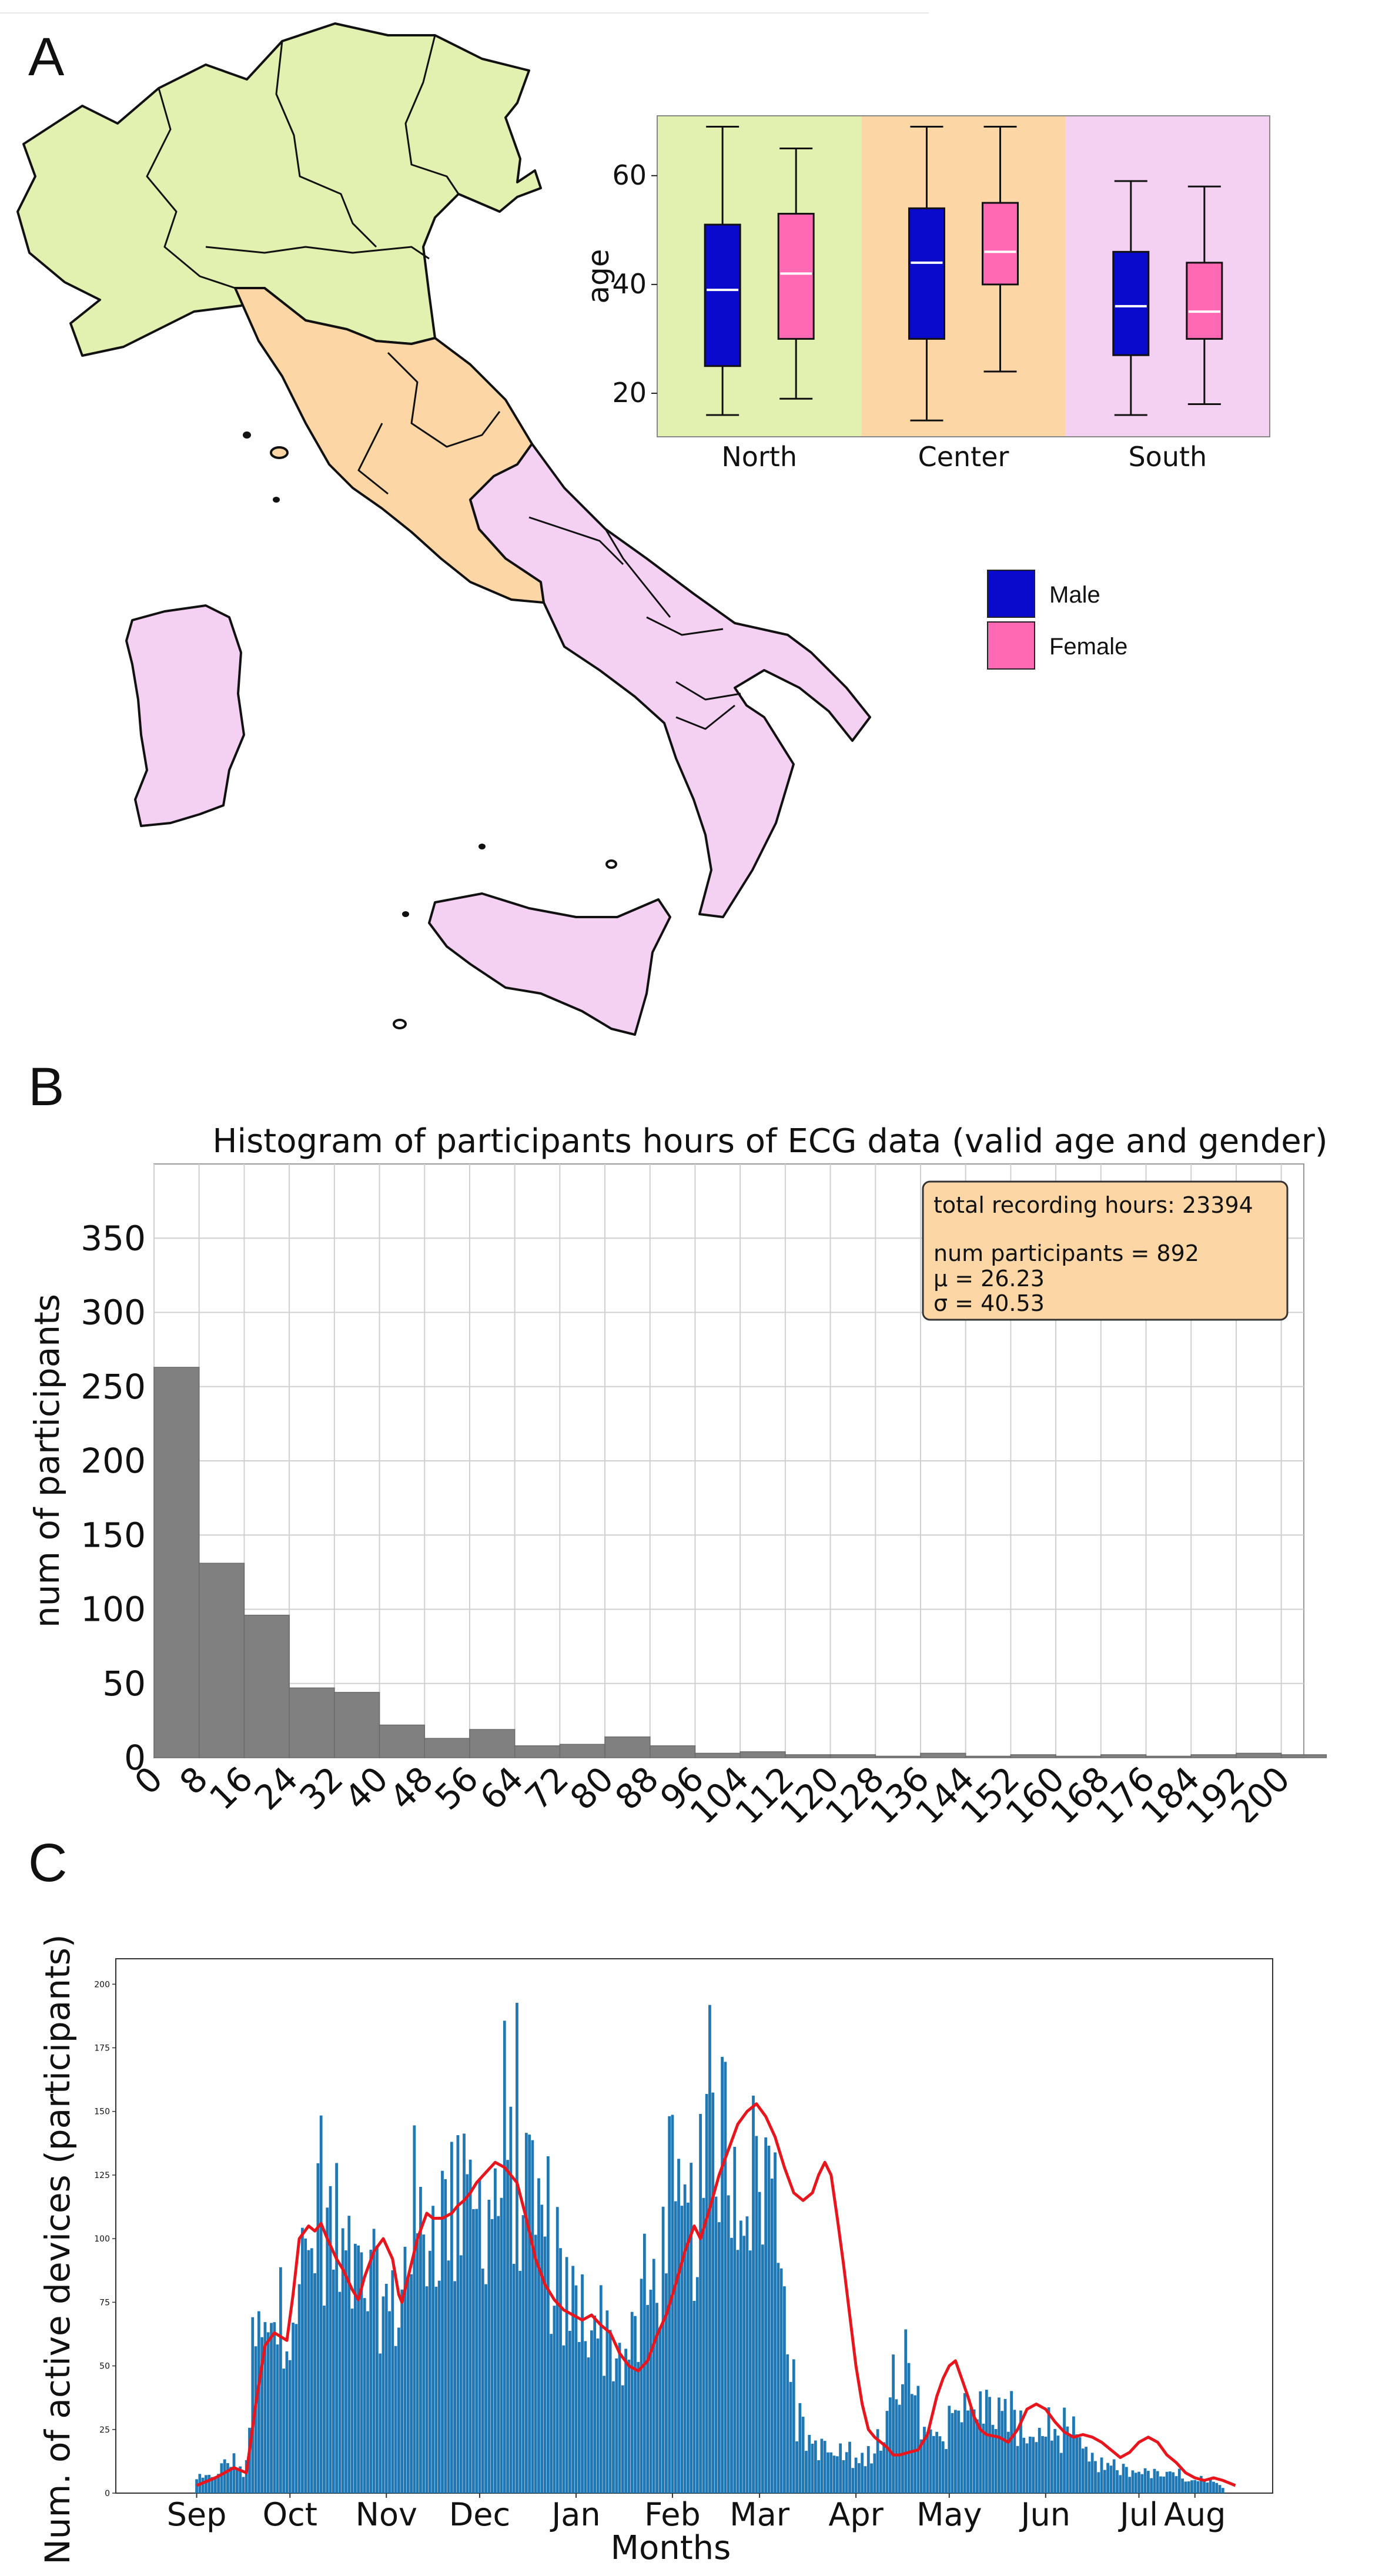 The height and width of the screenshot is (2576, 1382). What do you see at coordinates (279, 189) in the screenshot?
I see `map-region-north` at bounding box center [279, 189].